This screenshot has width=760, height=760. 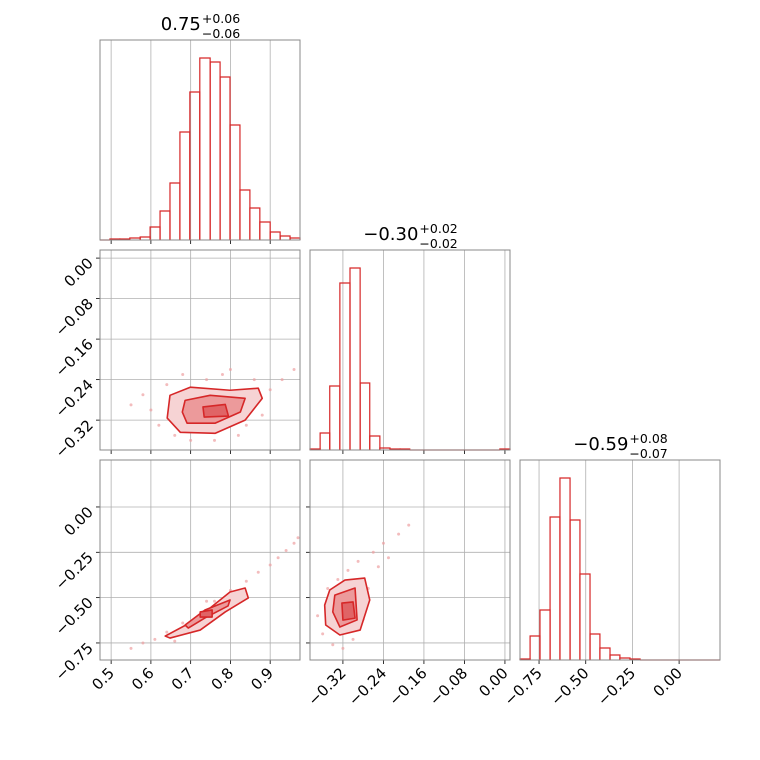 What do you see at coordinates (390, 234) in the screenshot?
I see `panel-title: −0.30` at bounding box center [390, 234].